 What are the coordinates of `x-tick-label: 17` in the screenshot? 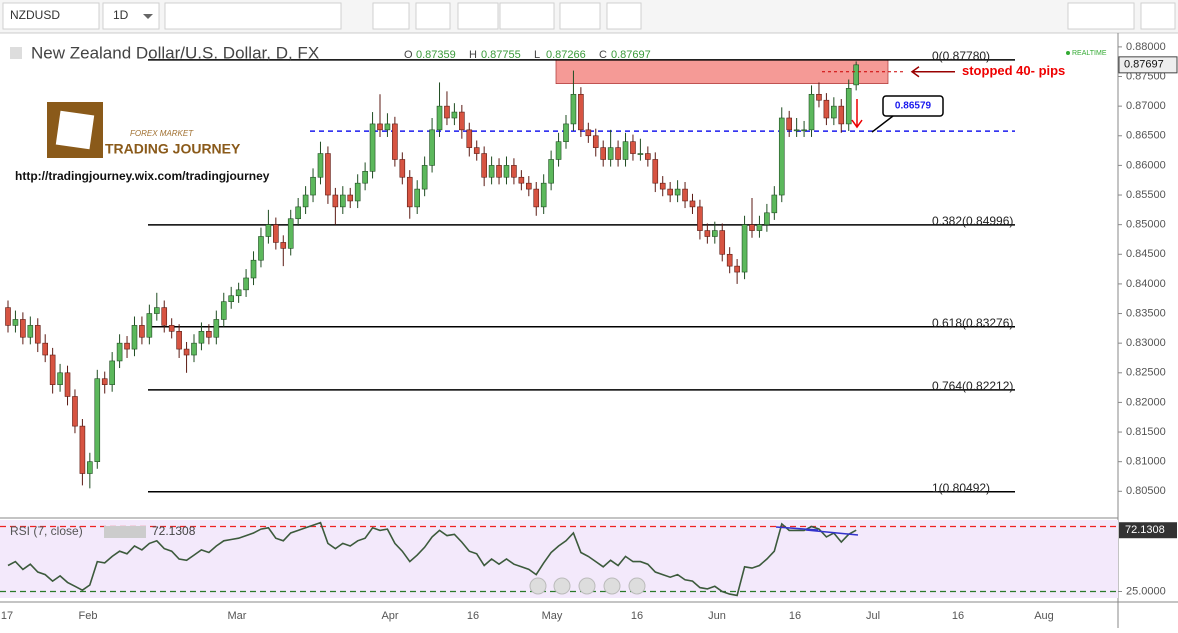 It's located at (7, 616).